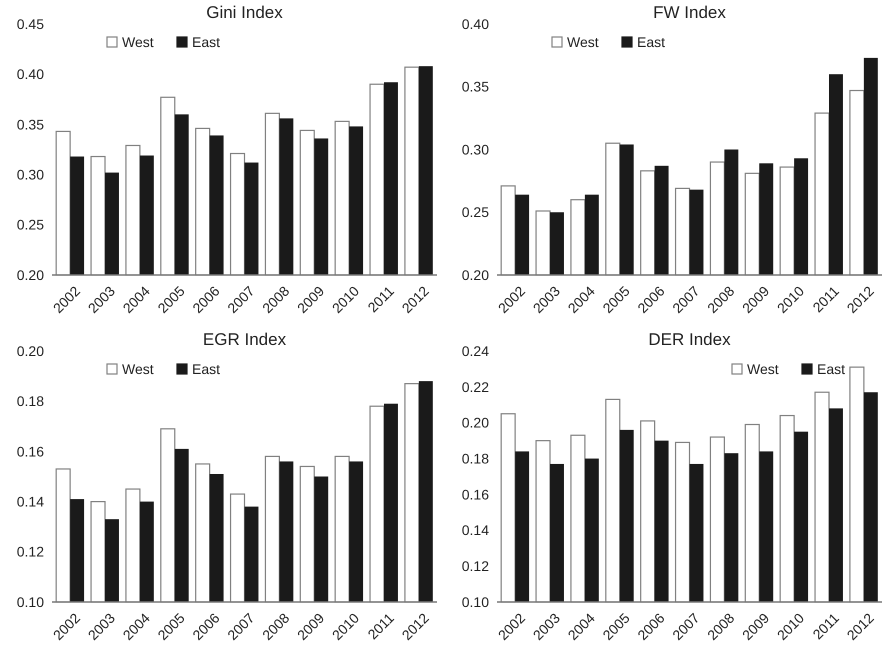 The image size is (891, 654). I want to click on chart-title: DER Index, so click(690, 339).